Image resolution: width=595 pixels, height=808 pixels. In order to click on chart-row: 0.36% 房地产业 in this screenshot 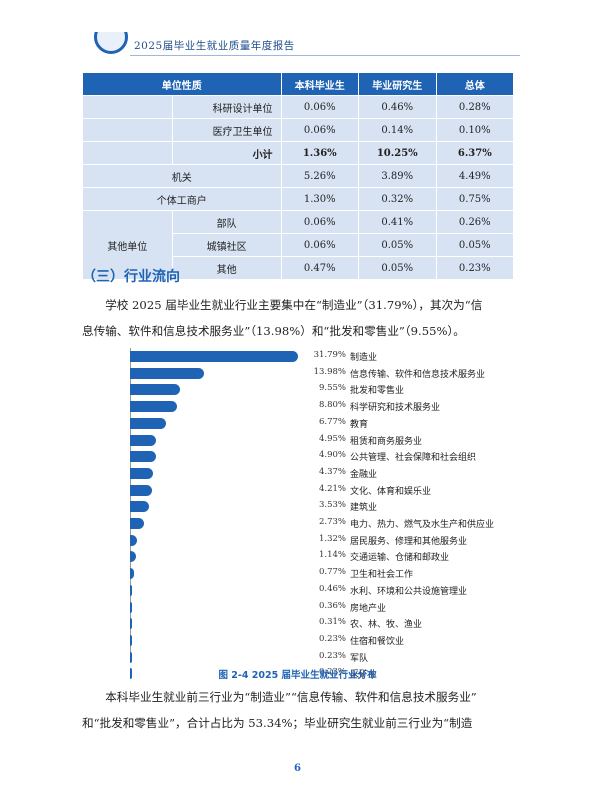, I will do `click(326, 607)`.